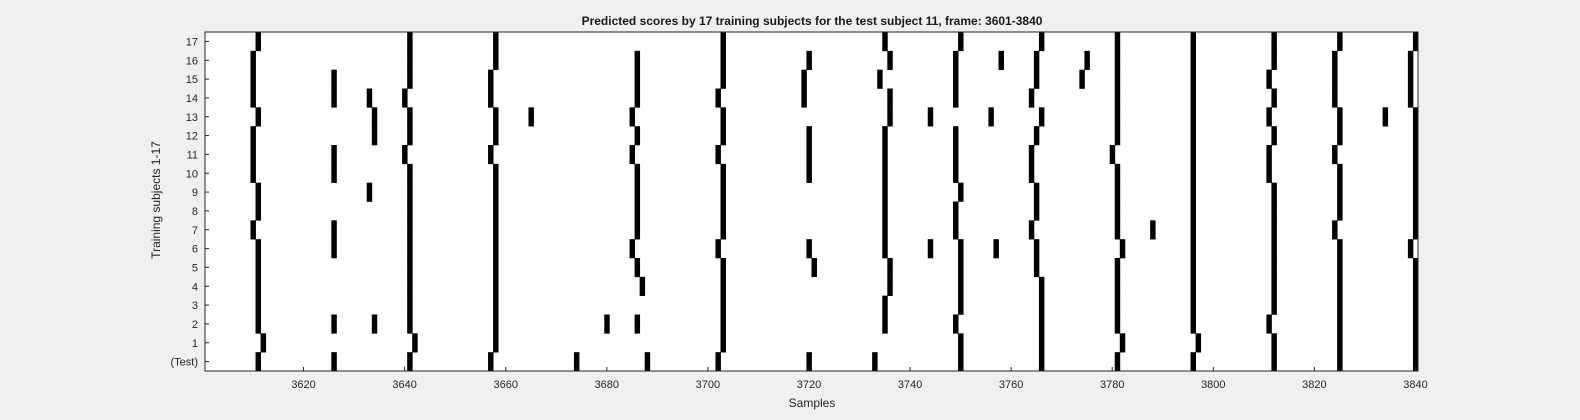 The height and width of the screenshot is (420, 1580). I want to click on x-tick-label: 3620, so click(303, 385).